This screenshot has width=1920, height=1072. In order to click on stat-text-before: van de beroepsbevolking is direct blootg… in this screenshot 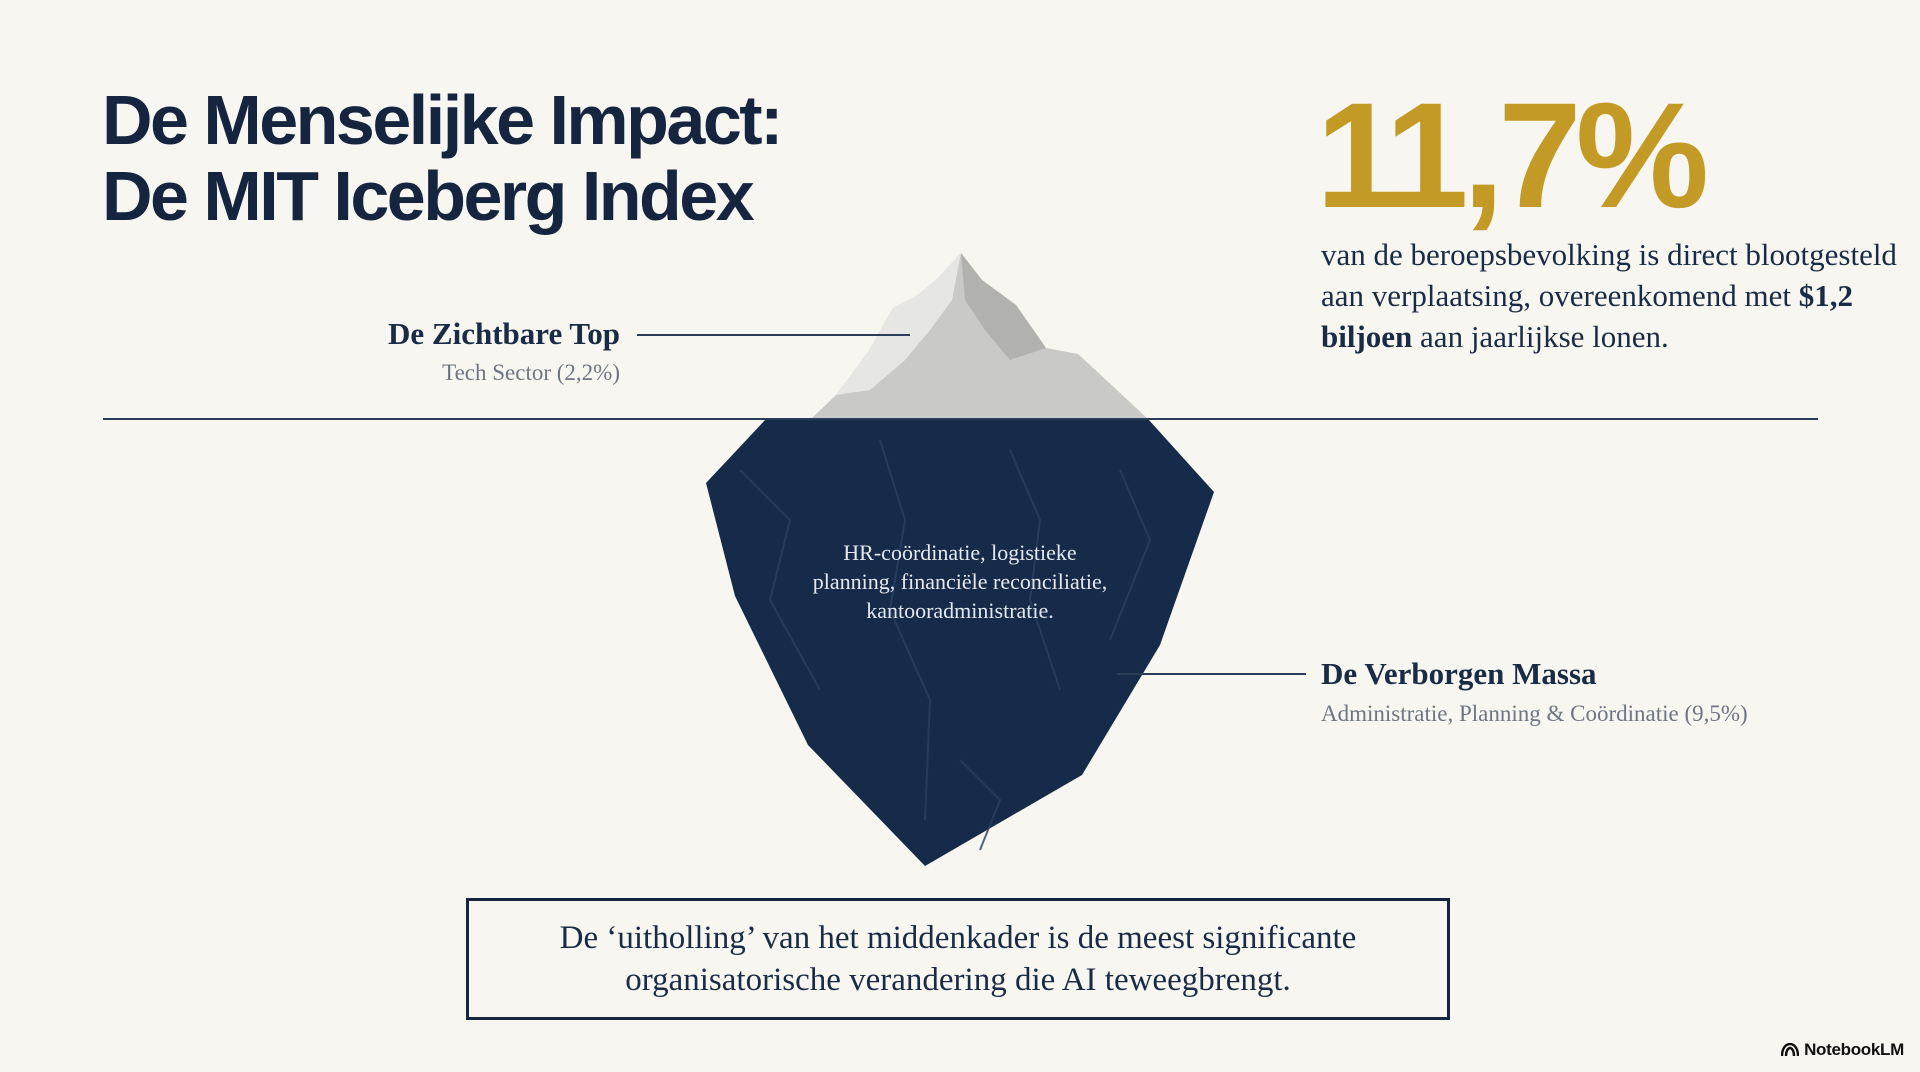, I will do `click(1609, 275)`.